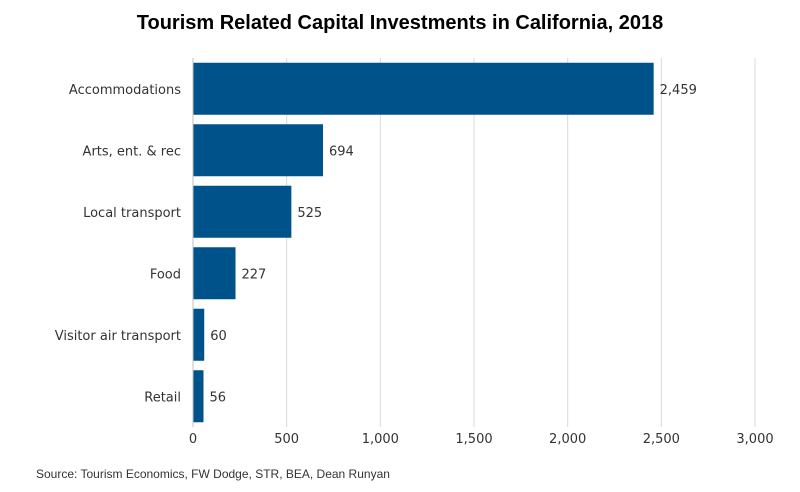  I want to click on category-label: Visitor air transport, so click(118, 336).